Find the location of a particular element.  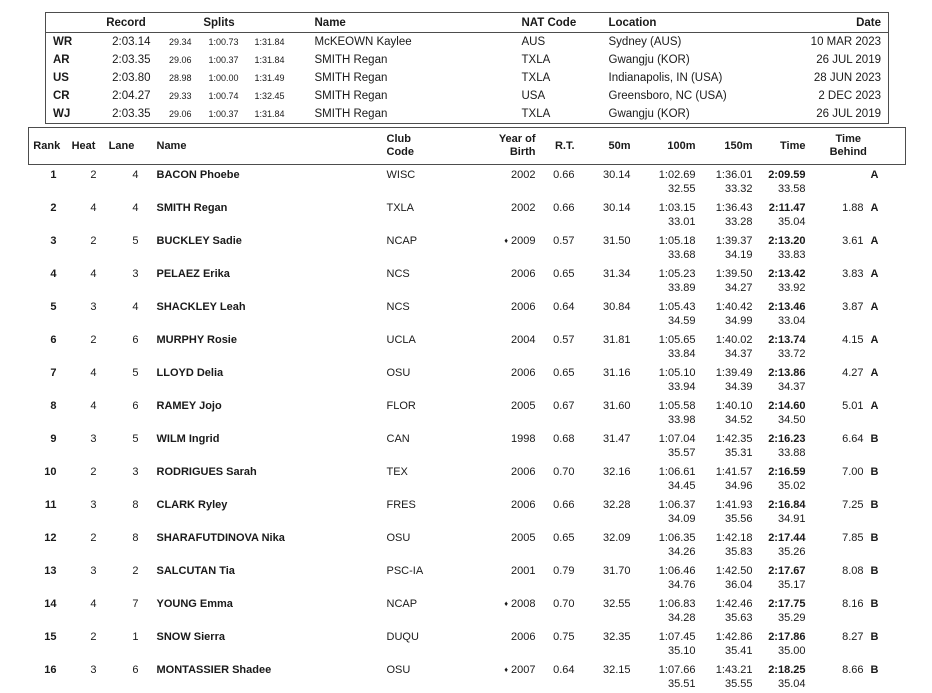

lane-cell: 8 is located at coordinates (122, 503).